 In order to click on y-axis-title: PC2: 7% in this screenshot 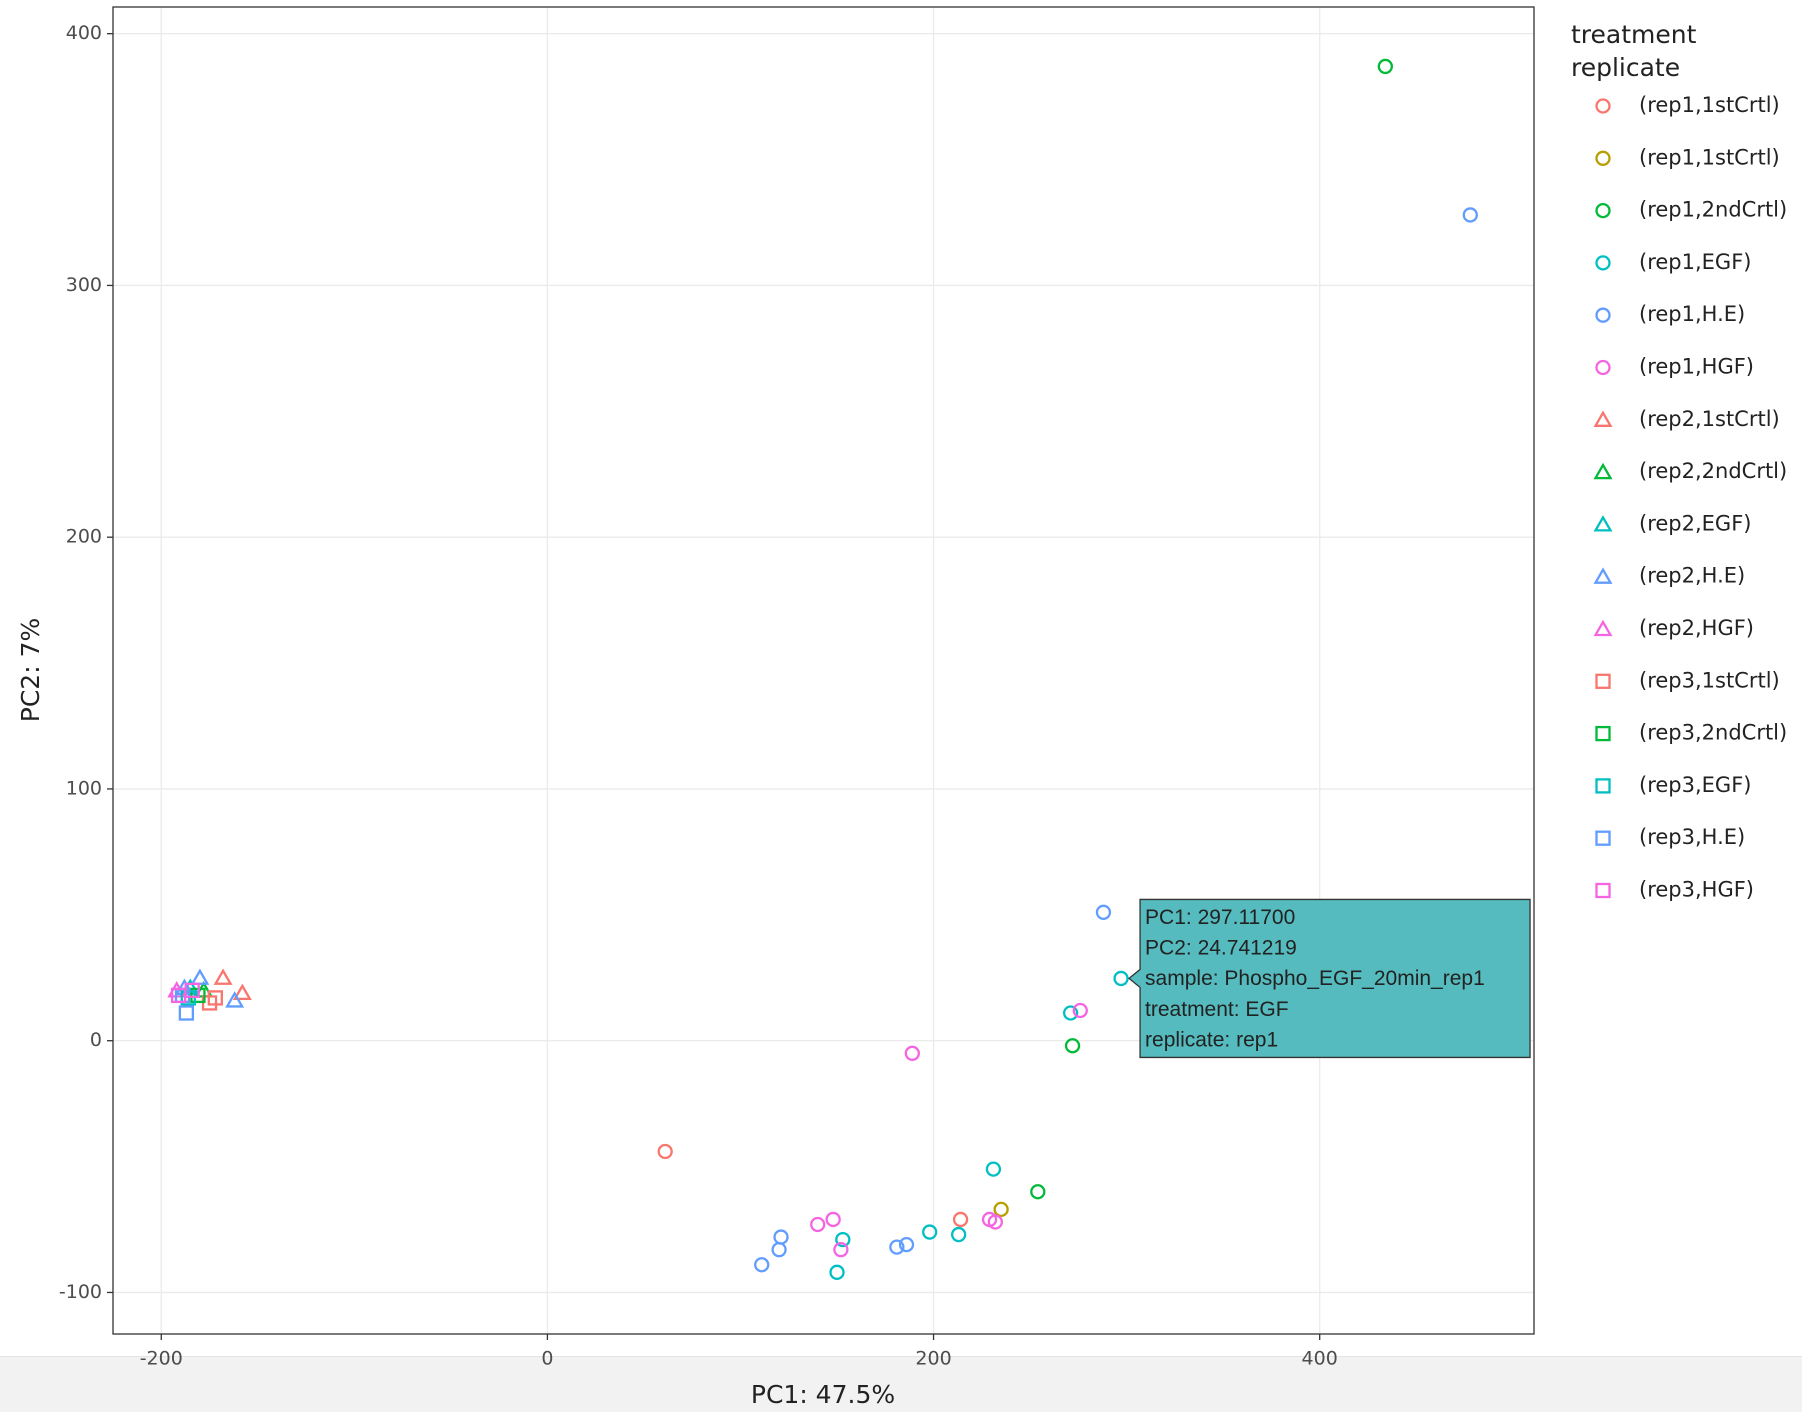, I will do `click(30, 670)`.